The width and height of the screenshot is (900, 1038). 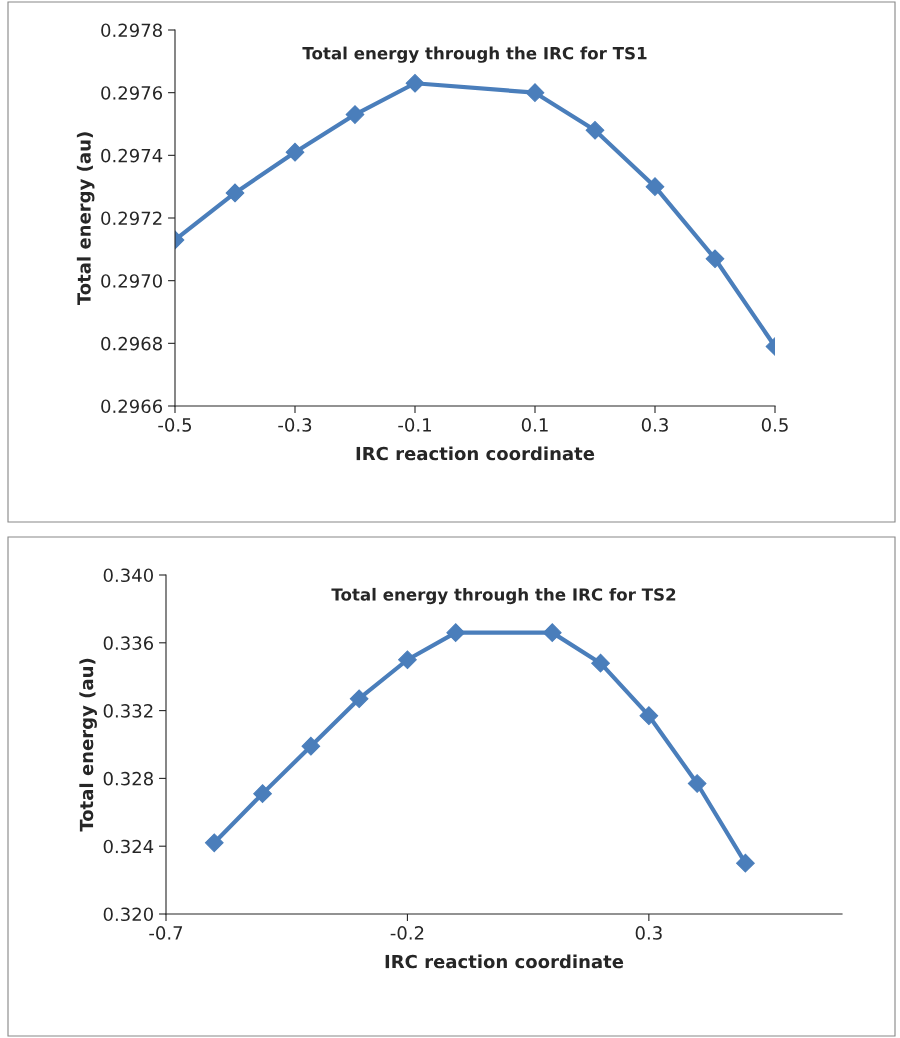 What do you see at coordinates (414, 425) in the screenshot?
I see `x-tick-label: -0.1` at bounding box center [414, 425].